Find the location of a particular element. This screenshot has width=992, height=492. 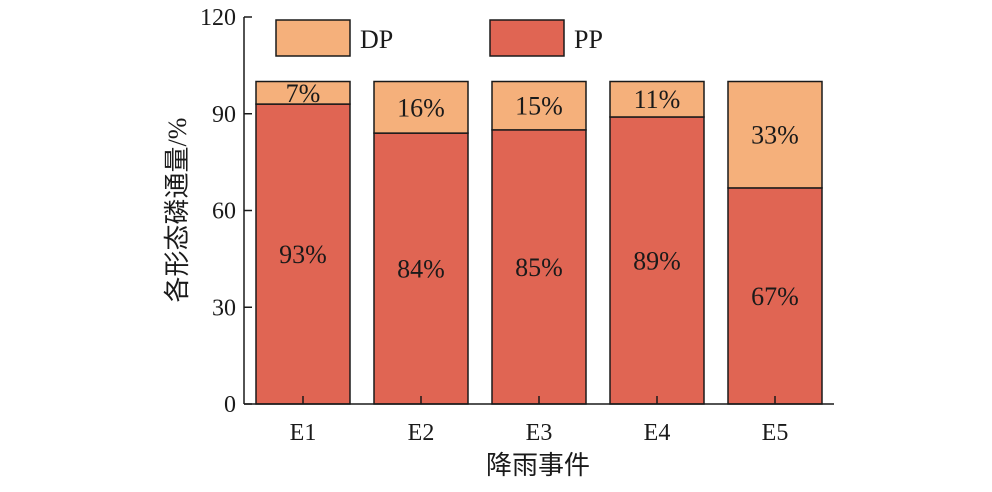

y-tick-label: 120 is located at coordinates (218, 18).